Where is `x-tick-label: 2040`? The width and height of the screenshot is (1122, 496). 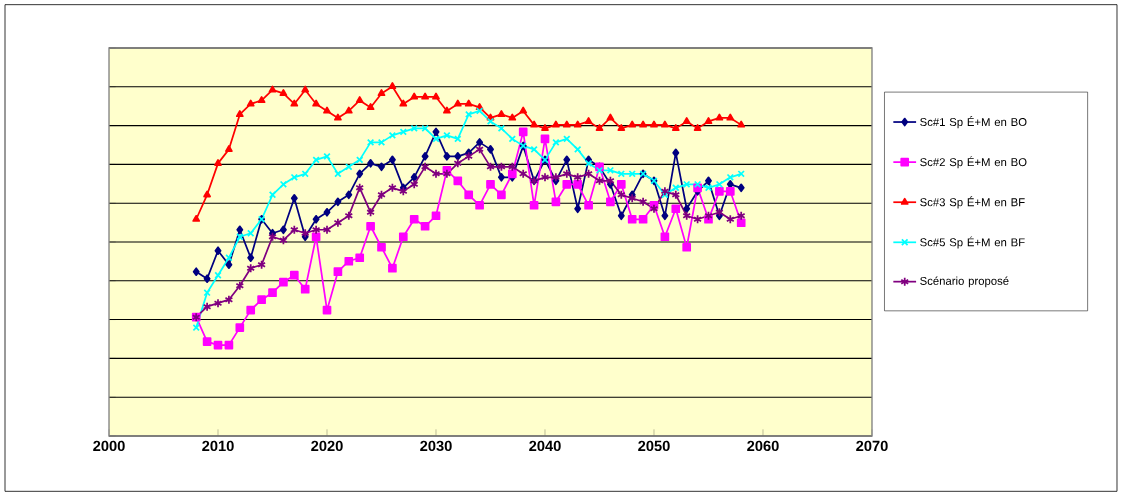 x-tick-label: 2040 is located at coordinates (545, 446).